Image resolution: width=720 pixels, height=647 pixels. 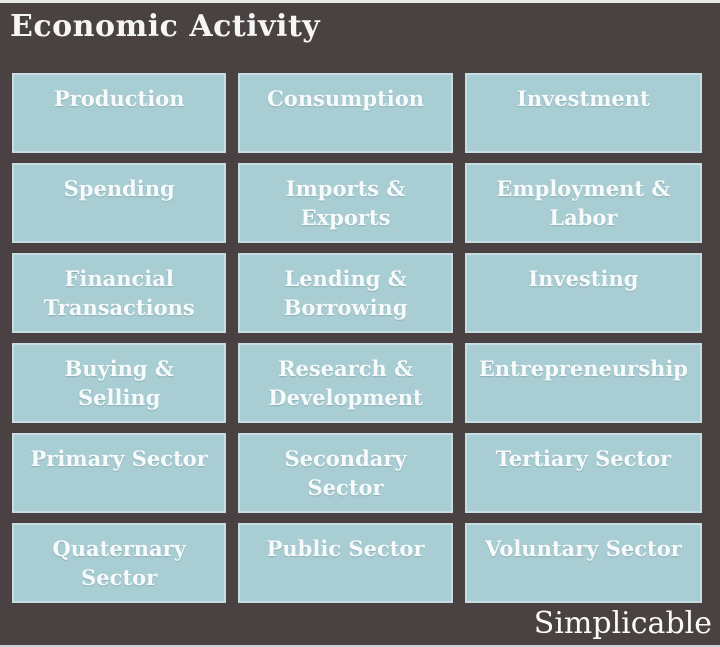 I want to click on grid-cell: Tertiary Sector, so click(x=583, y=473).